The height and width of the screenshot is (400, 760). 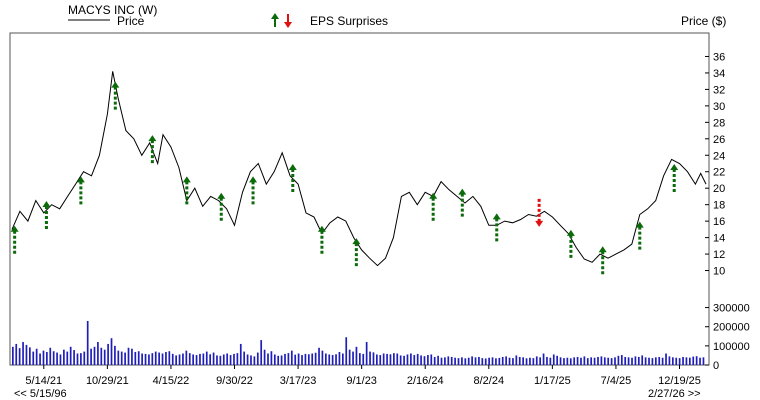 I want to click on date-tick-label: 7/4/25, so click(x=616, y=381).